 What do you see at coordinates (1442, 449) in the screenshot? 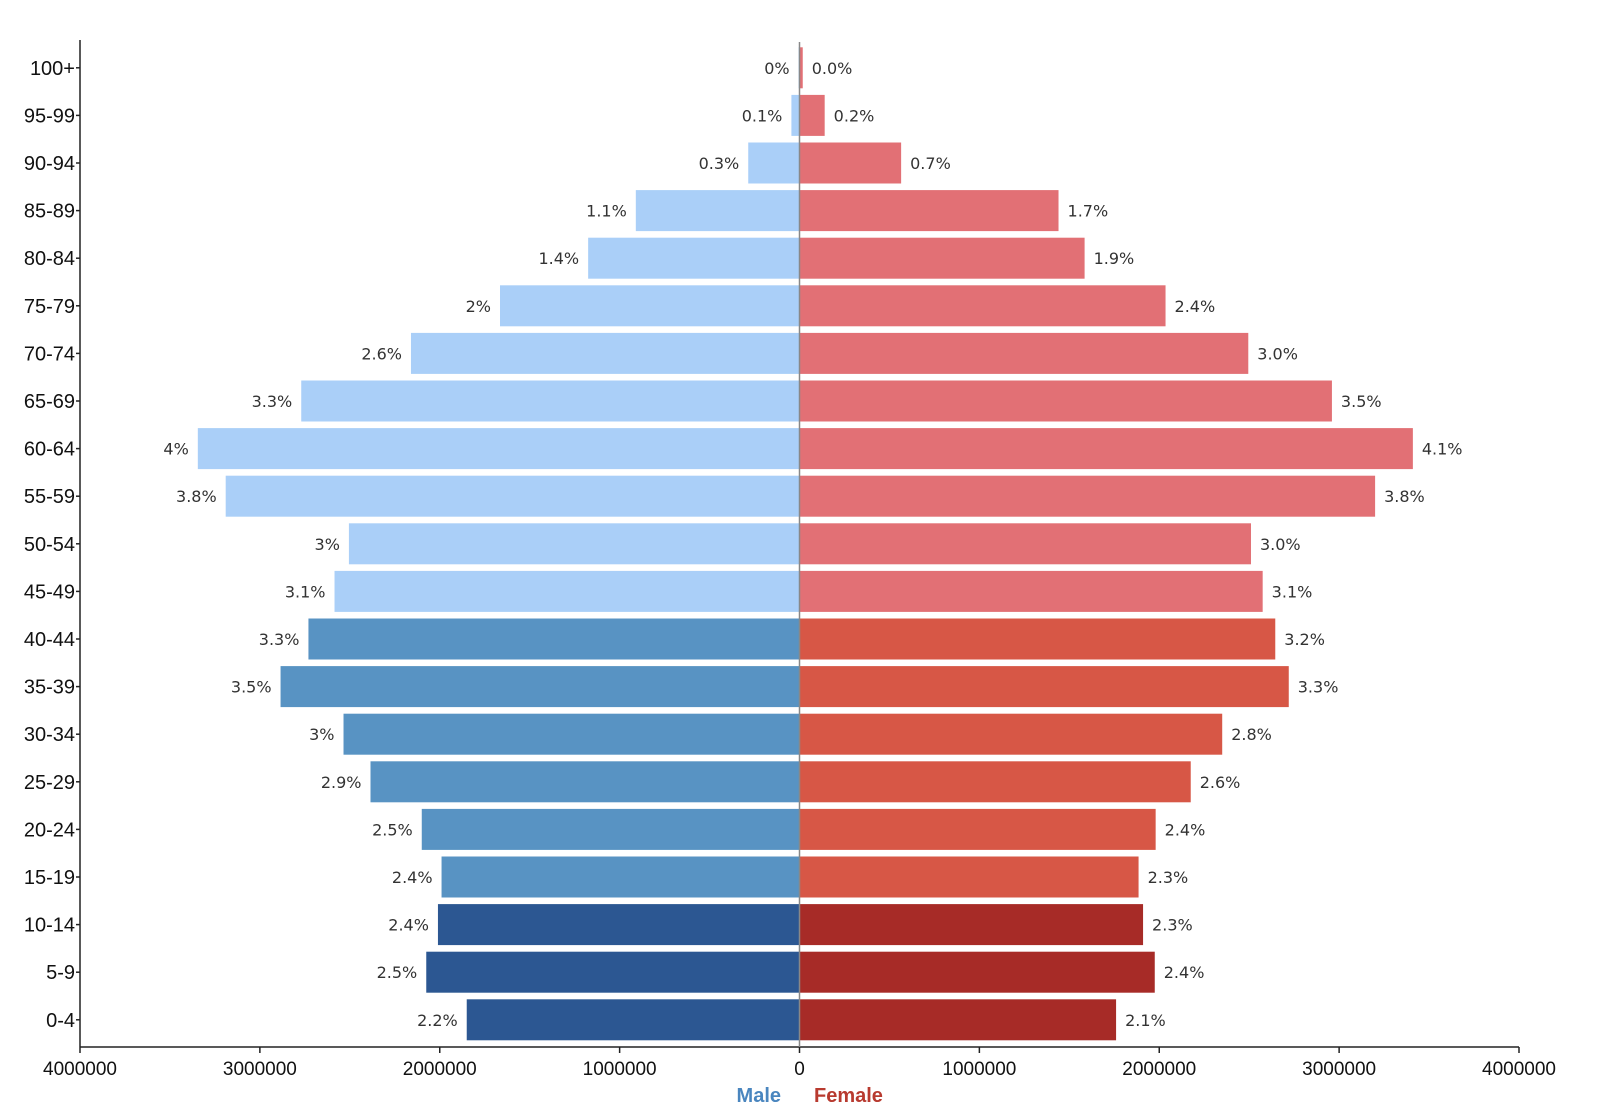
I see `female-pct-label: 4.1%` at bounding box center [1442, 449].